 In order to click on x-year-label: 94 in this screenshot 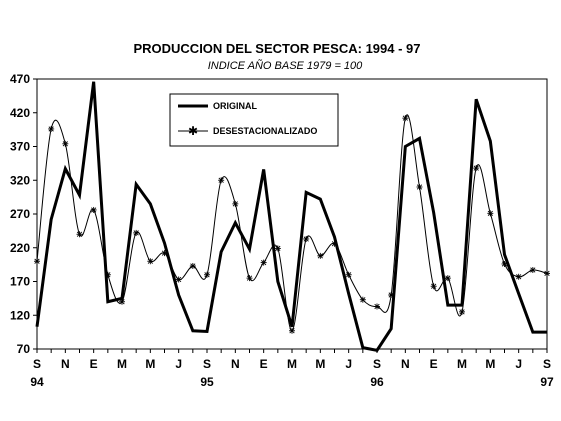, I will do `click(37, 382)`.